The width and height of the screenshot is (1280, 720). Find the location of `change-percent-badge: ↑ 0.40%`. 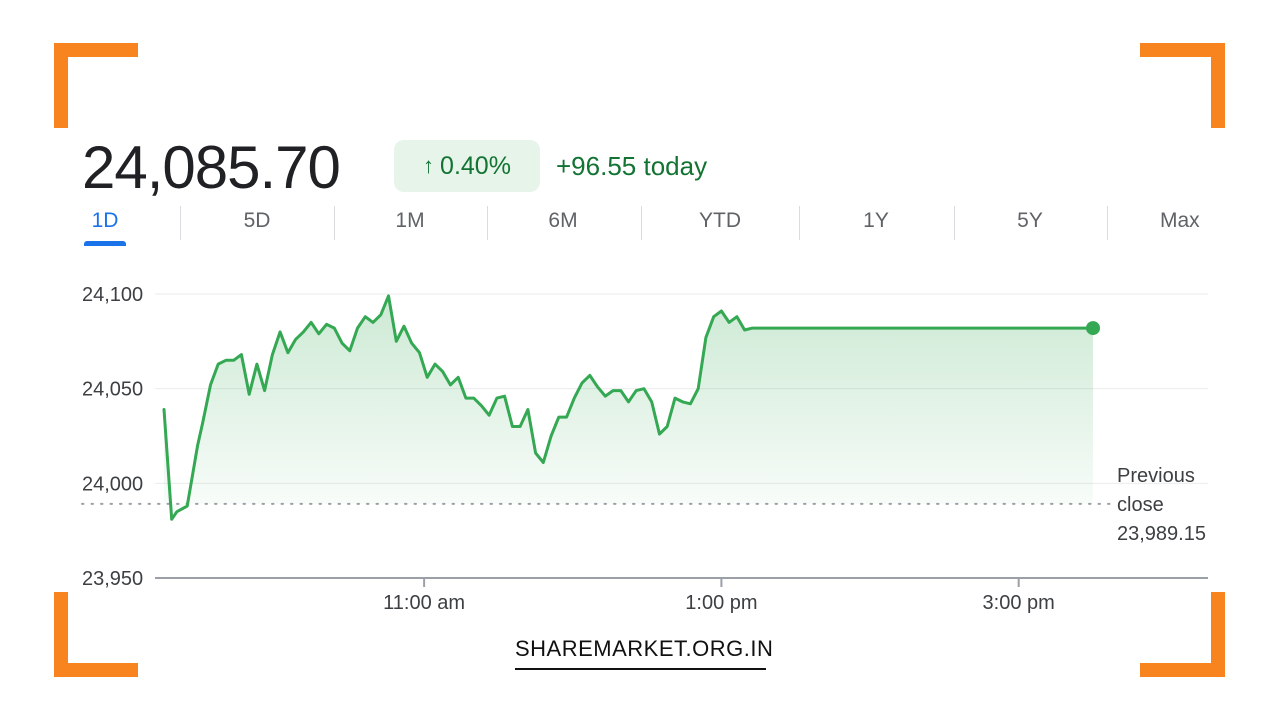

change-percent-badge: ↑ 0.40% is located at coordinates (467, 166).